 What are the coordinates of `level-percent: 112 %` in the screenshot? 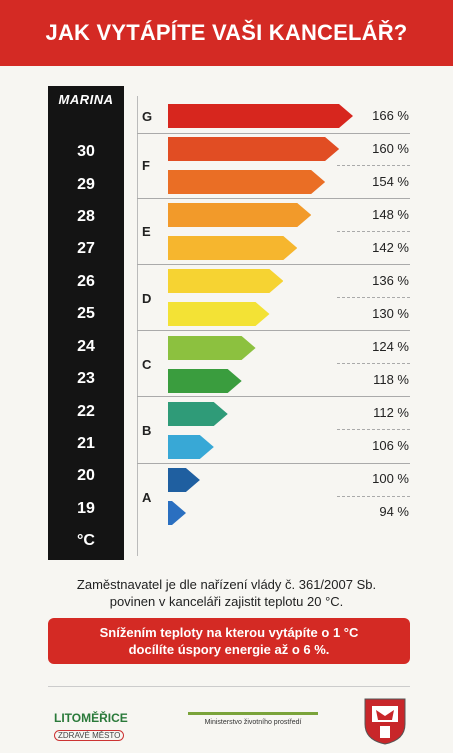 It's located at (391, 412).